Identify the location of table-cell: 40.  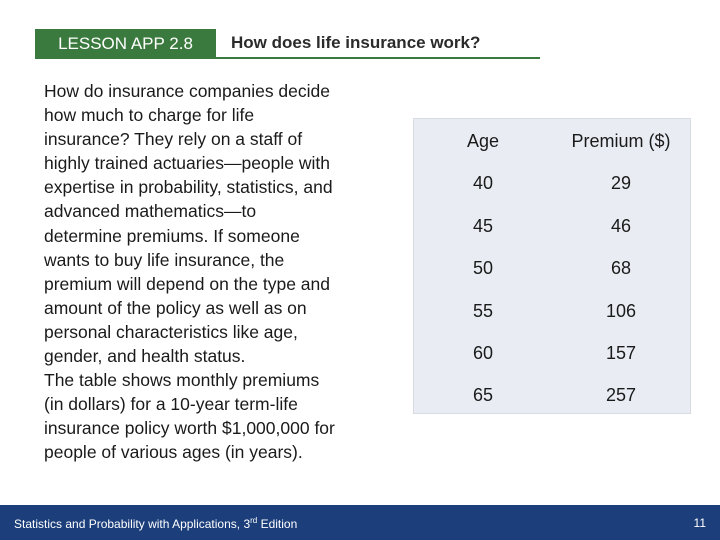
(483, 183).